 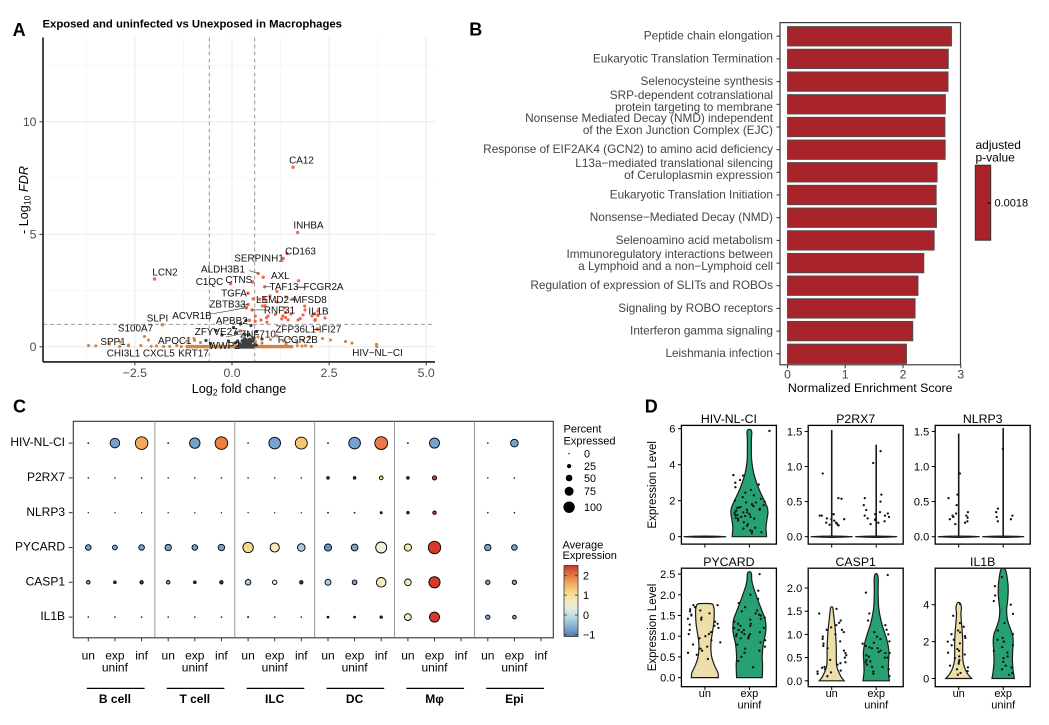 What do you see at coordinates (667, 596) in the screenshot?
I see `svg-text: 2.0` at bounding box center [667, 596].